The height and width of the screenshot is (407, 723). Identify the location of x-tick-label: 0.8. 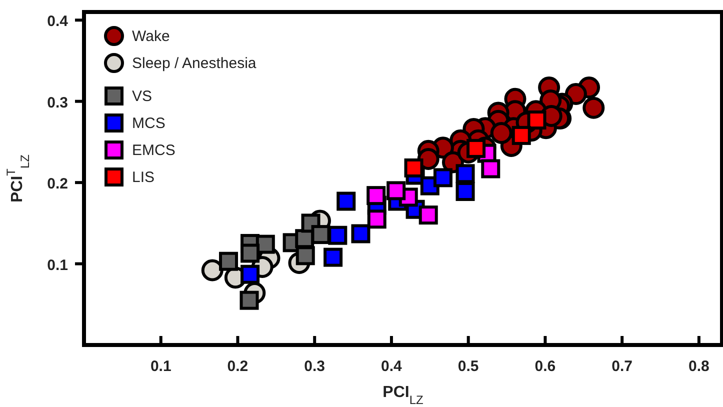
(699, 366).